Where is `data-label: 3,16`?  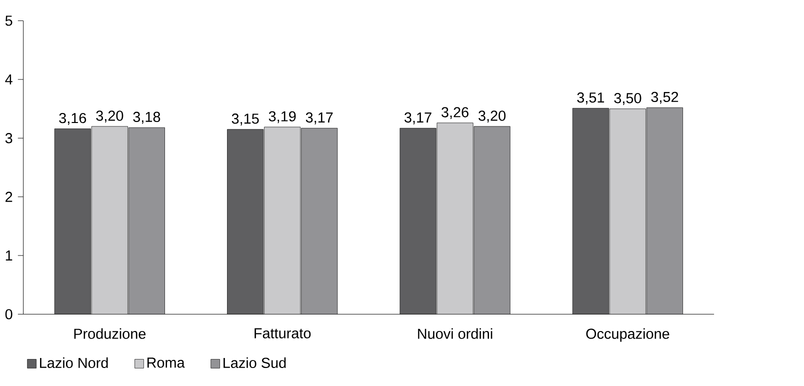
data-label: 3,16 is located at coordinates (72, 119).